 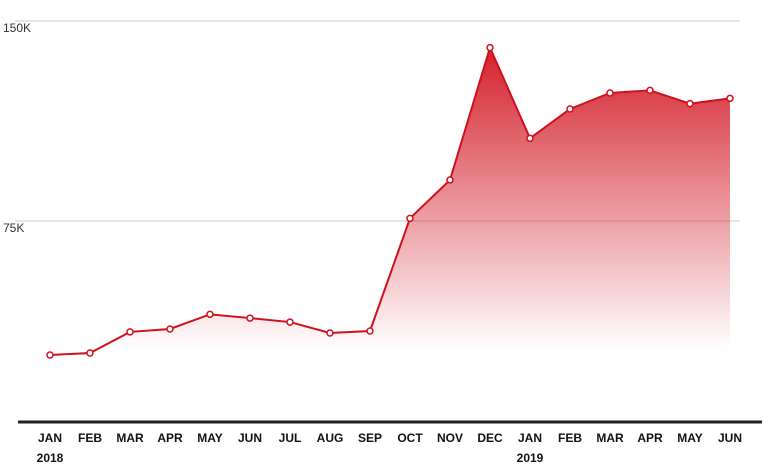 I want to click on y-tick-label: 75K, so click(x=13, y=228).